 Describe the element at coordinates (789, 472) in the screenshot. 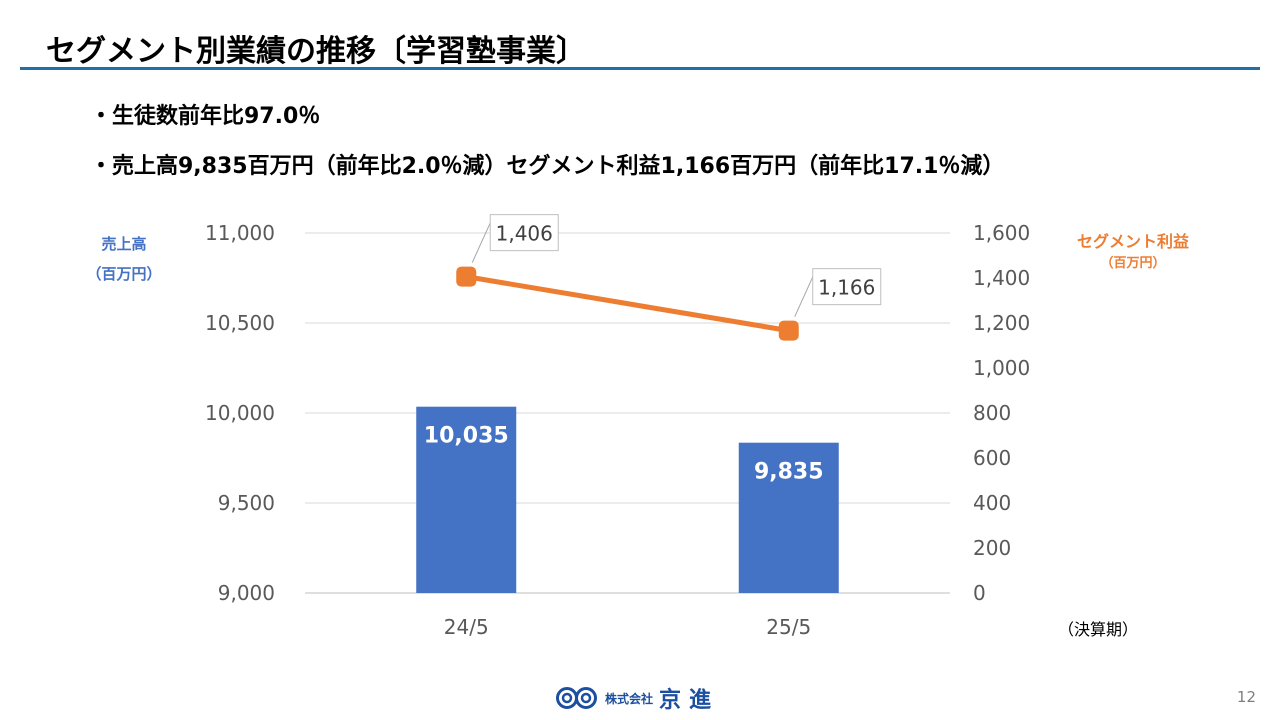

I see `sales-bar-label: 9,835` at that location.